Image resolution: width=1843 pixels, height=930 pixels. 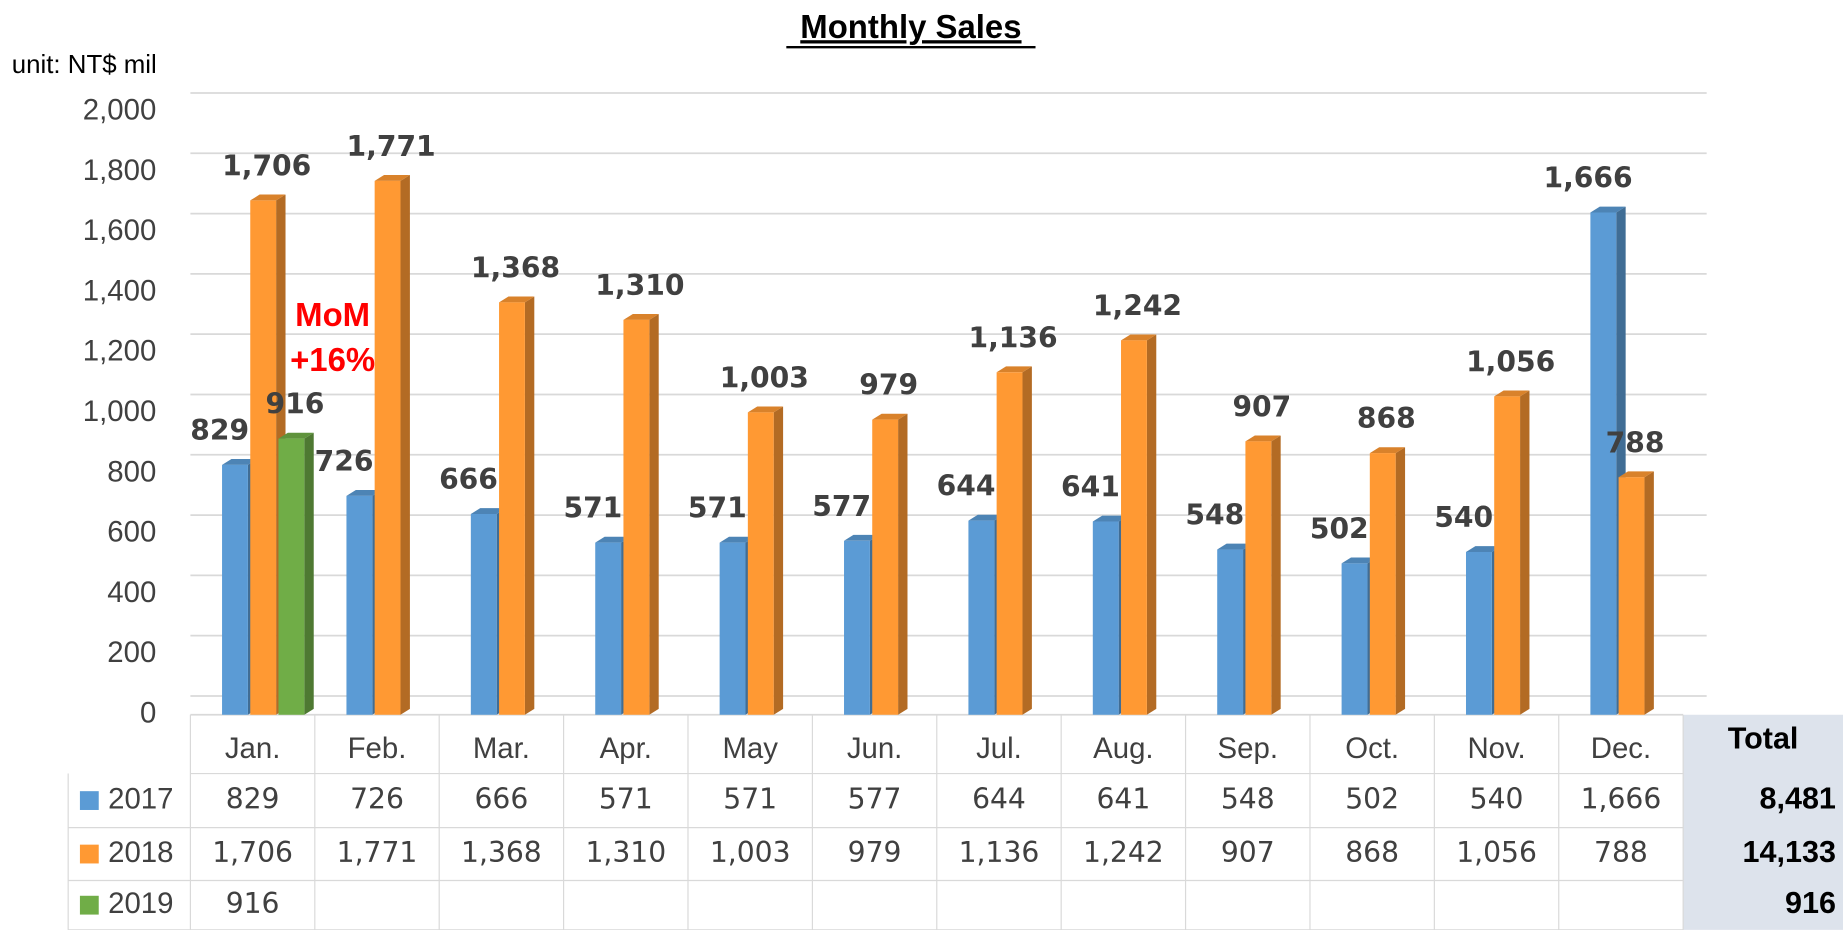 What do you see at coordinates (391, 146) in the screenshot?
I see `data-label: 1,771` at bounding box center [391, 146].